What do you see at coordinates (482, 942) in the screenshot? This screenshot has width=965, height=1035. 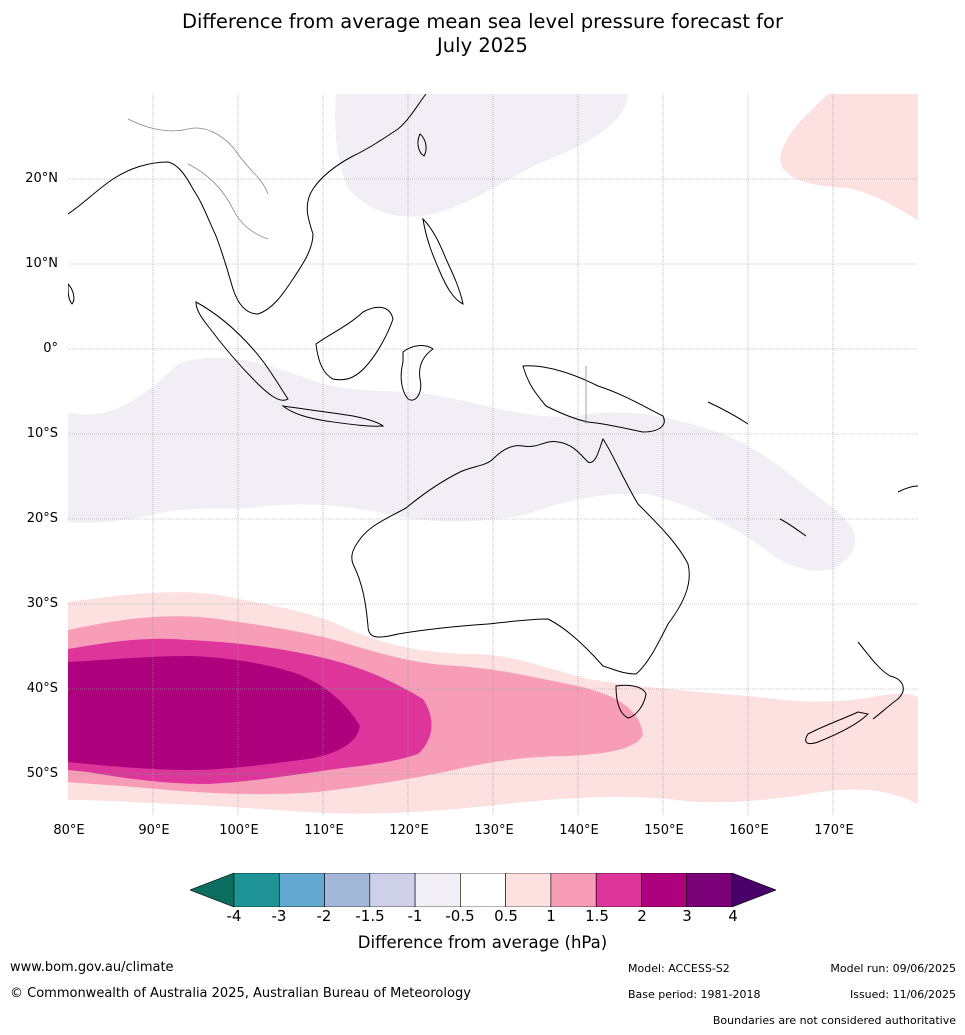 I see `colorbar-title: Difference from average (hPa)` at bounding box center [482, 942].